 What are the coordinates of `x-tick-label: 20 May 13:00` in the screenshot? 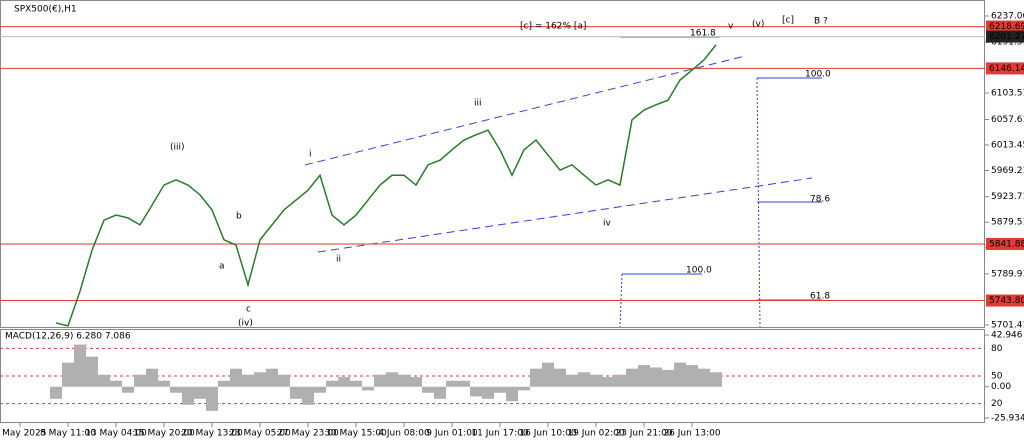 It's located at (212, 434).